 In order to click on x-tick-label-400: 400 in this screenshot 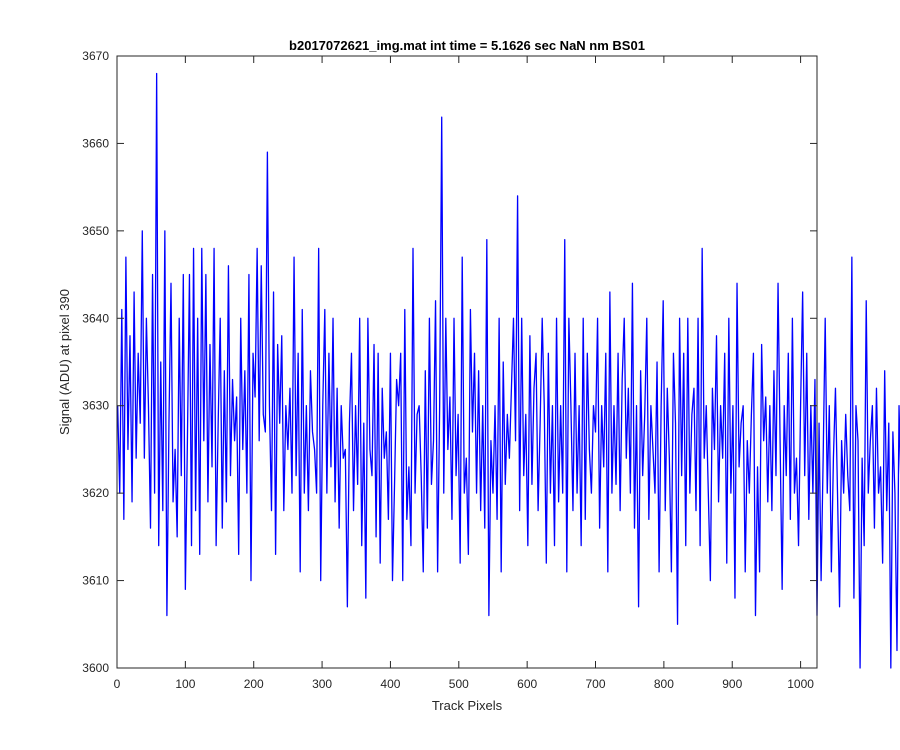, I will do `click(390, 684)`.